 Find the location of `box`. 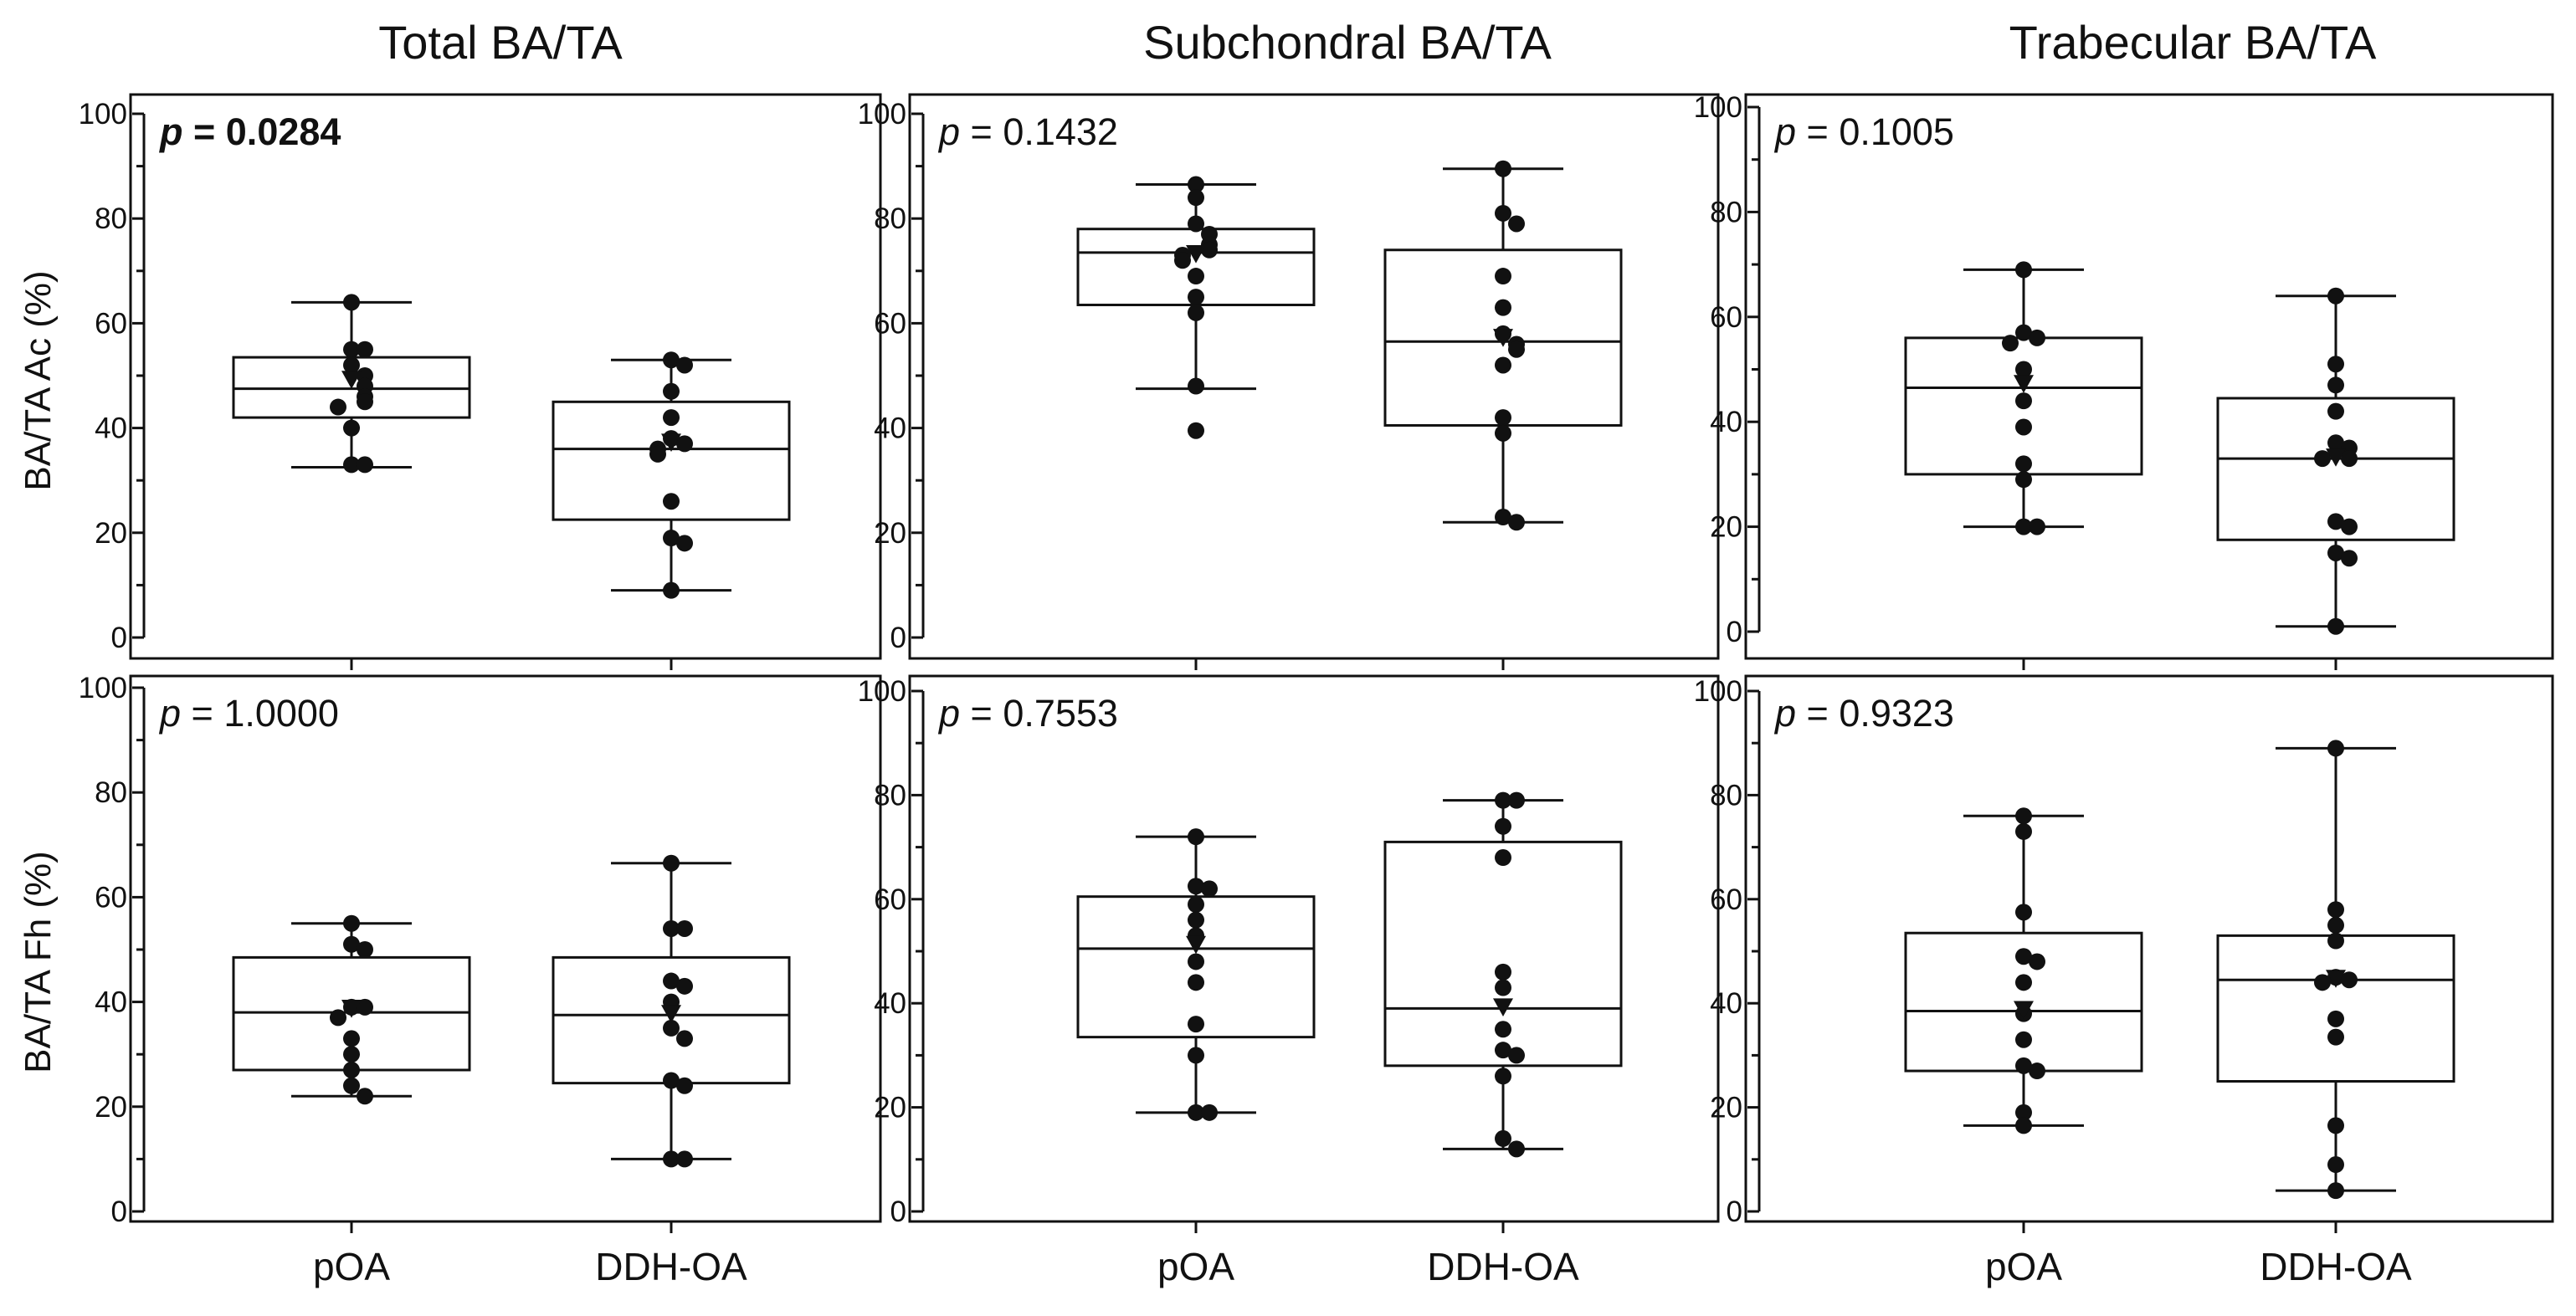

box is located at coordinates (671, 461).